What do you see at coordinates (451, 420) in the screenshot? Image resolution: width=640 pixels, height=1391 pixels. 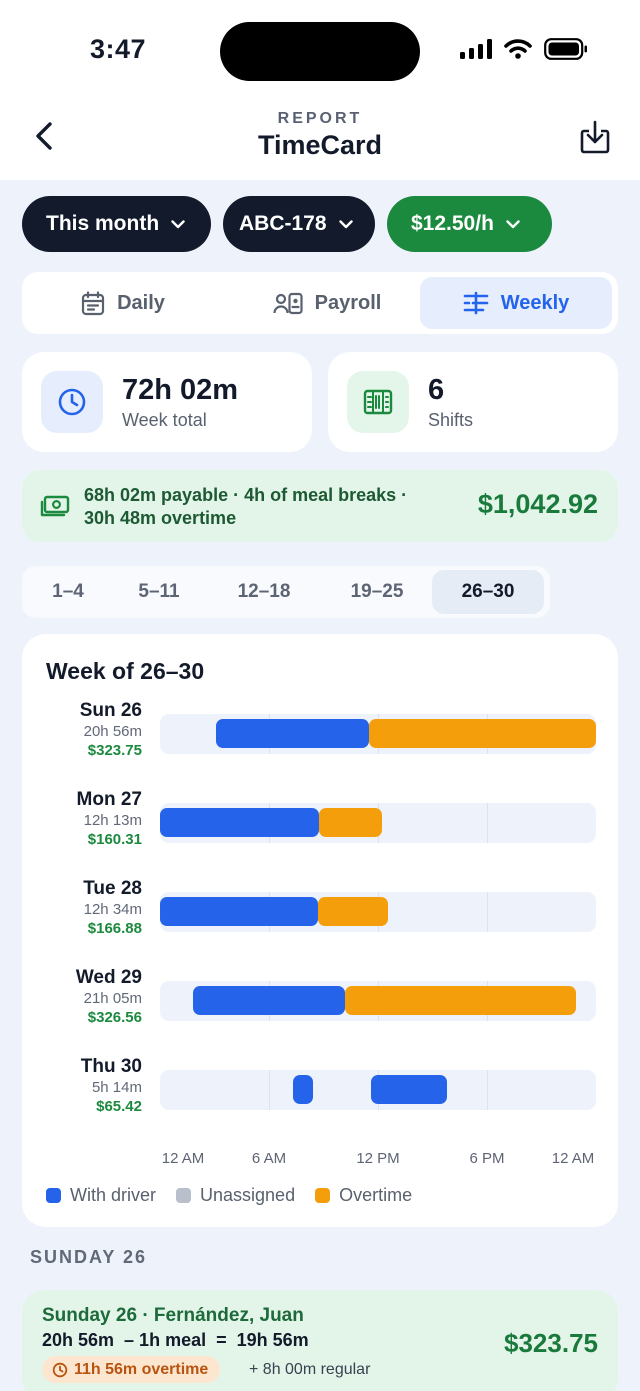 I see `shifts-label: Shifts` at bounding box center [451, 420].